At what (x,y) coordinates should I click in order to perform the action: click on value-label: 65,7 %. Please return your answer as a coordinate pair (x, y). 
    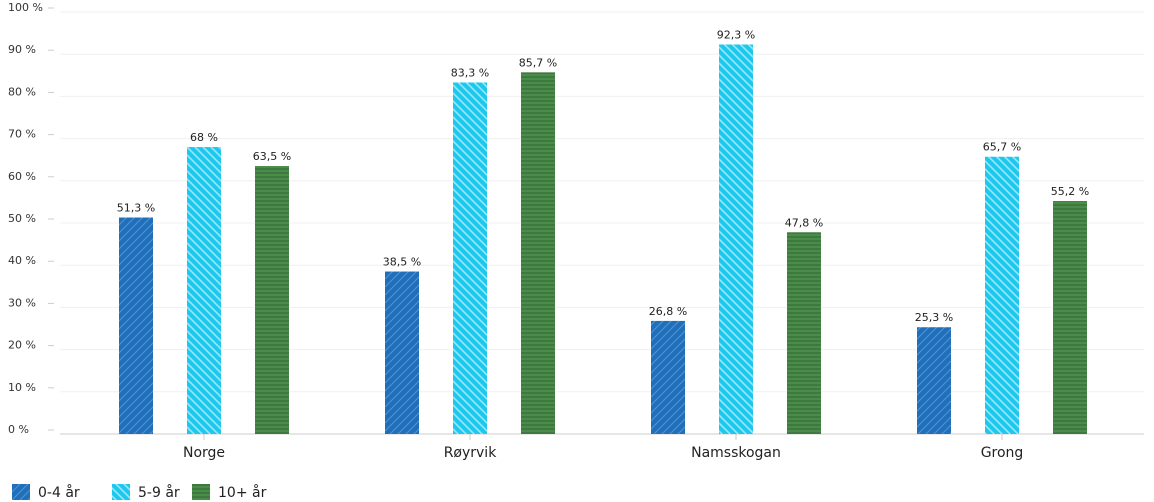
    Looking at the image, I should click on (1002, 147).